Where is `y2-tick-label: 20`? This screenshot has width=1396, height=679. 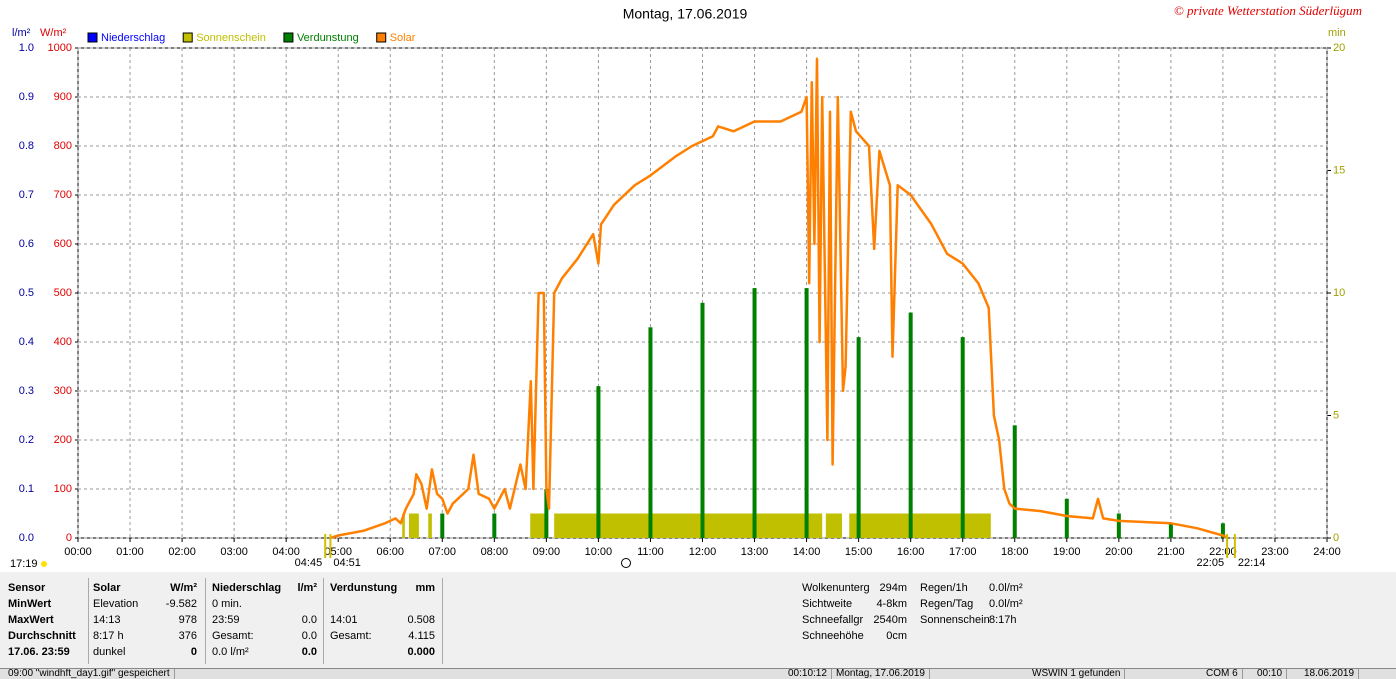
y2-tick-label: 20 is located at coordinates (1339, 48).